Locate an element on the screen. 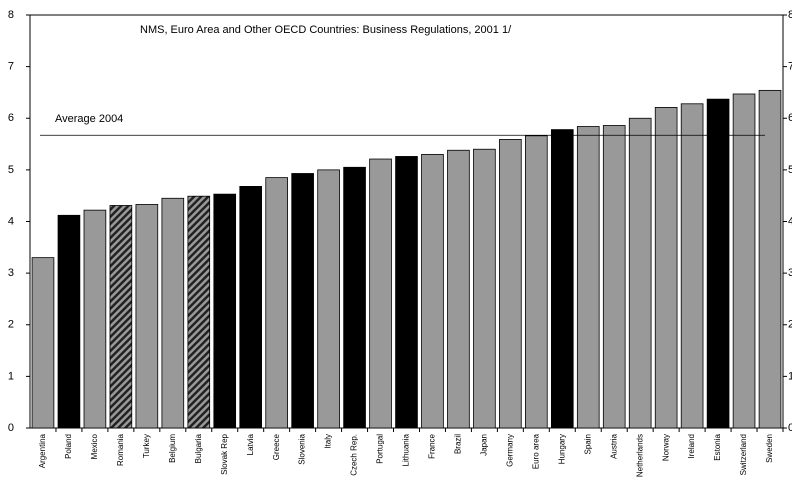 This screenshot has height=485, width=792. y-tick-label: 5 is located at coordinates (11, 170).